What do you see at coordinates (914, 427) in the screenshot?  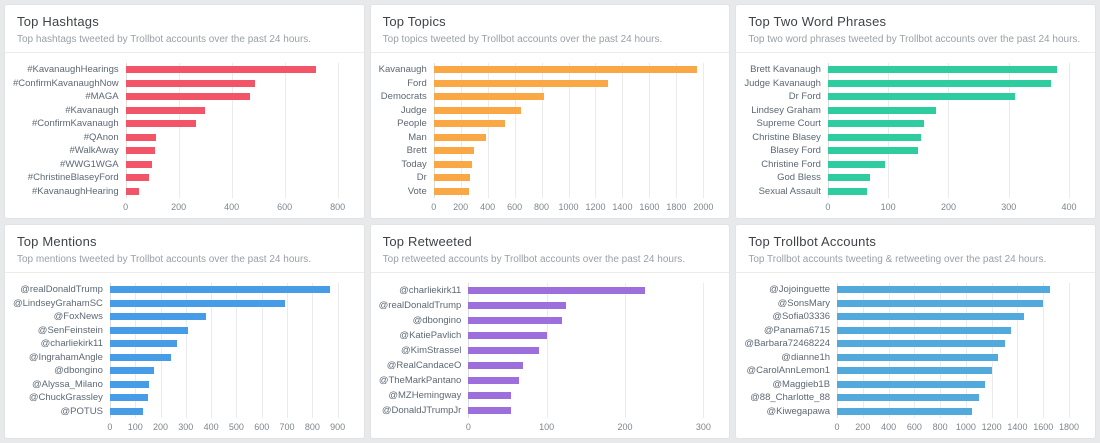 I see `x-tick-label: 600` at bounding box center [914, 427].